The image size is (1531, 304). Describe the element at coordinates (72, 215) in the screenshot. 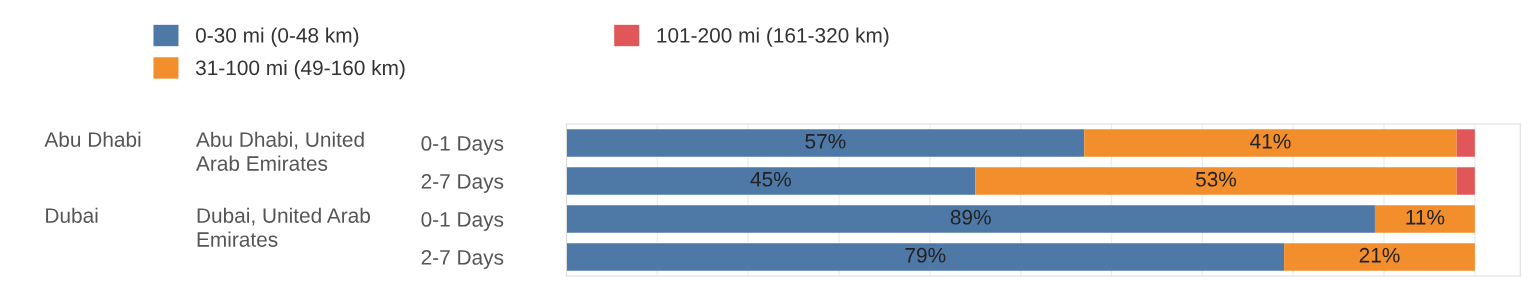

I see `text: Dubai` at that location.